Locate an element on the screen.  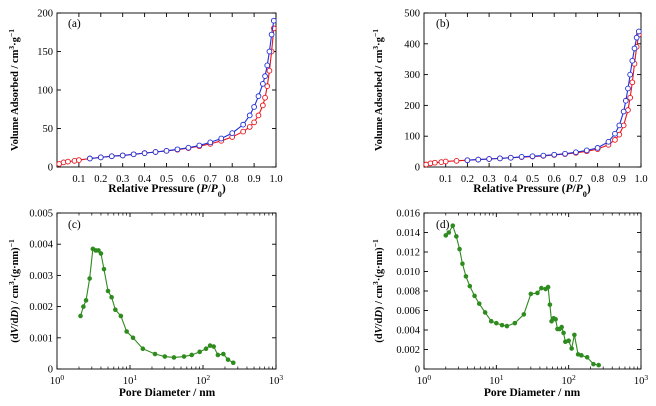
x-tick-label: 0.5 is located at coordinates (166, 179).